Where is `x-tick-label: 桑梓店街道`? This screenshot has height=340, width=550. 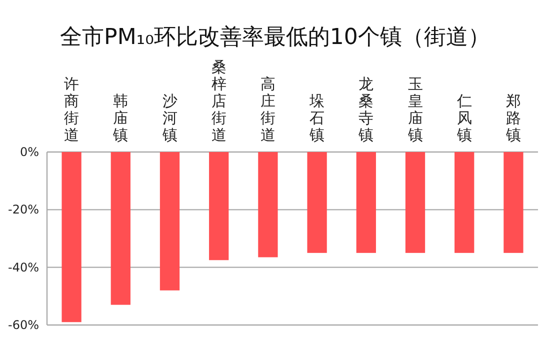 x-tick-label: 桑梓店街道 is located at coordinates (218, 101).